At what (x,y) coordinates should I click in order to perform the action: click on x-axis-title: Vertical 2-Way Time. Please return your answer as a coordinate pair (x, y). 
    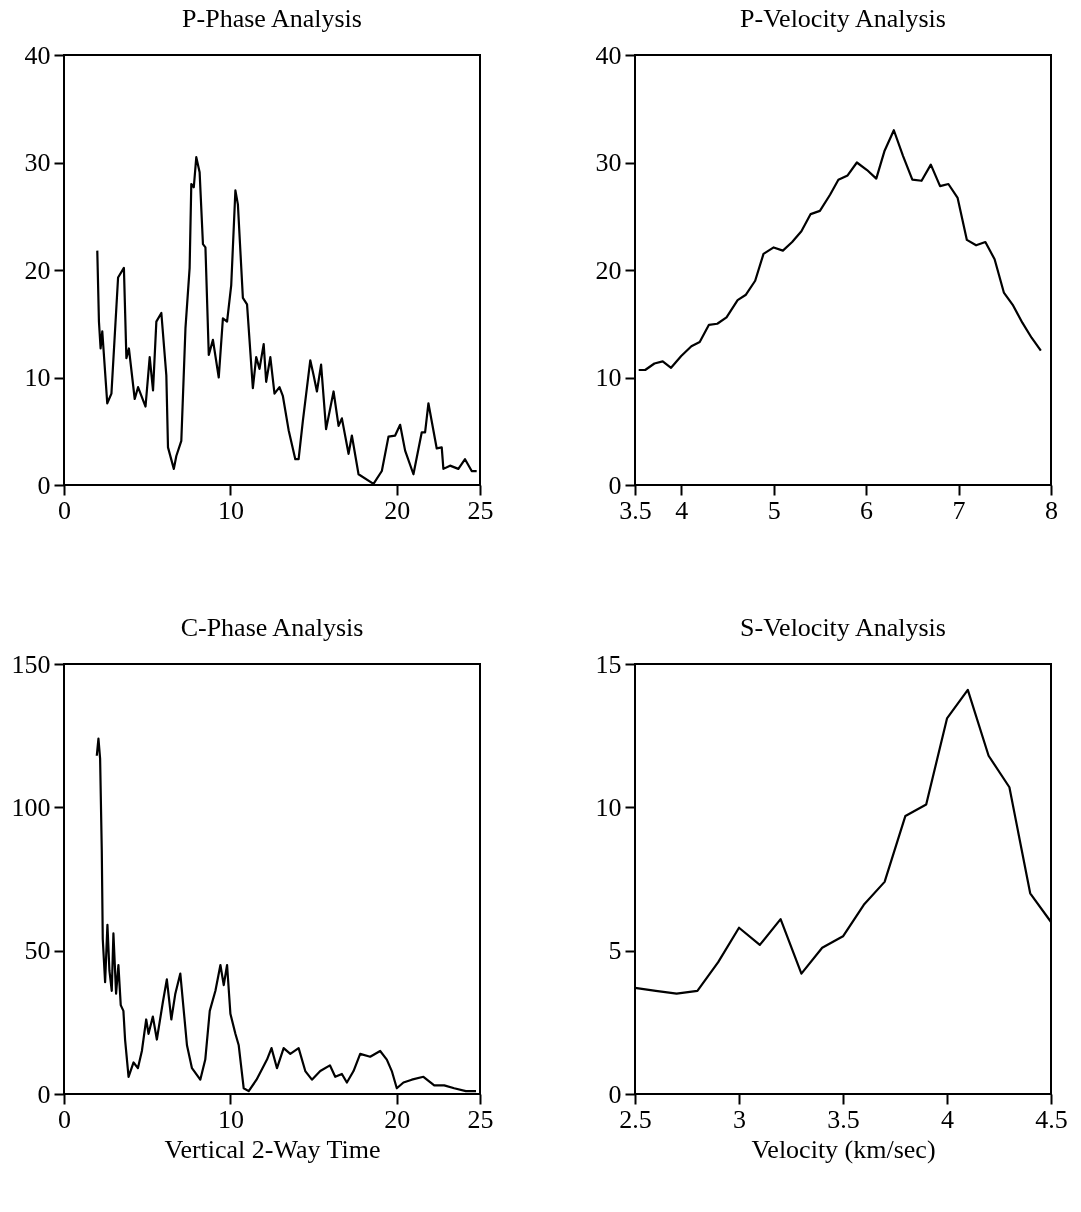
    Looking at the image, I should click on (272, 1149).